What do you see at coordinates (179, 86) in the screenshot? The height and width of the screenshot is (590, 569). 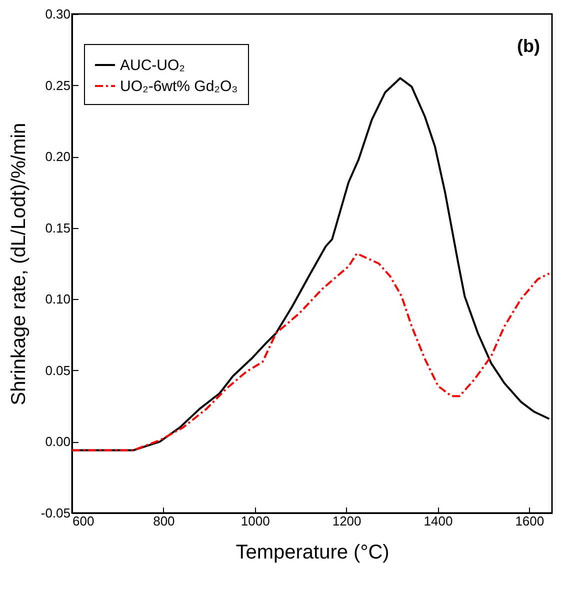 I see `legend-label: UO₂-6wt% Gd₂O₃` at bounding box center [179, 86].